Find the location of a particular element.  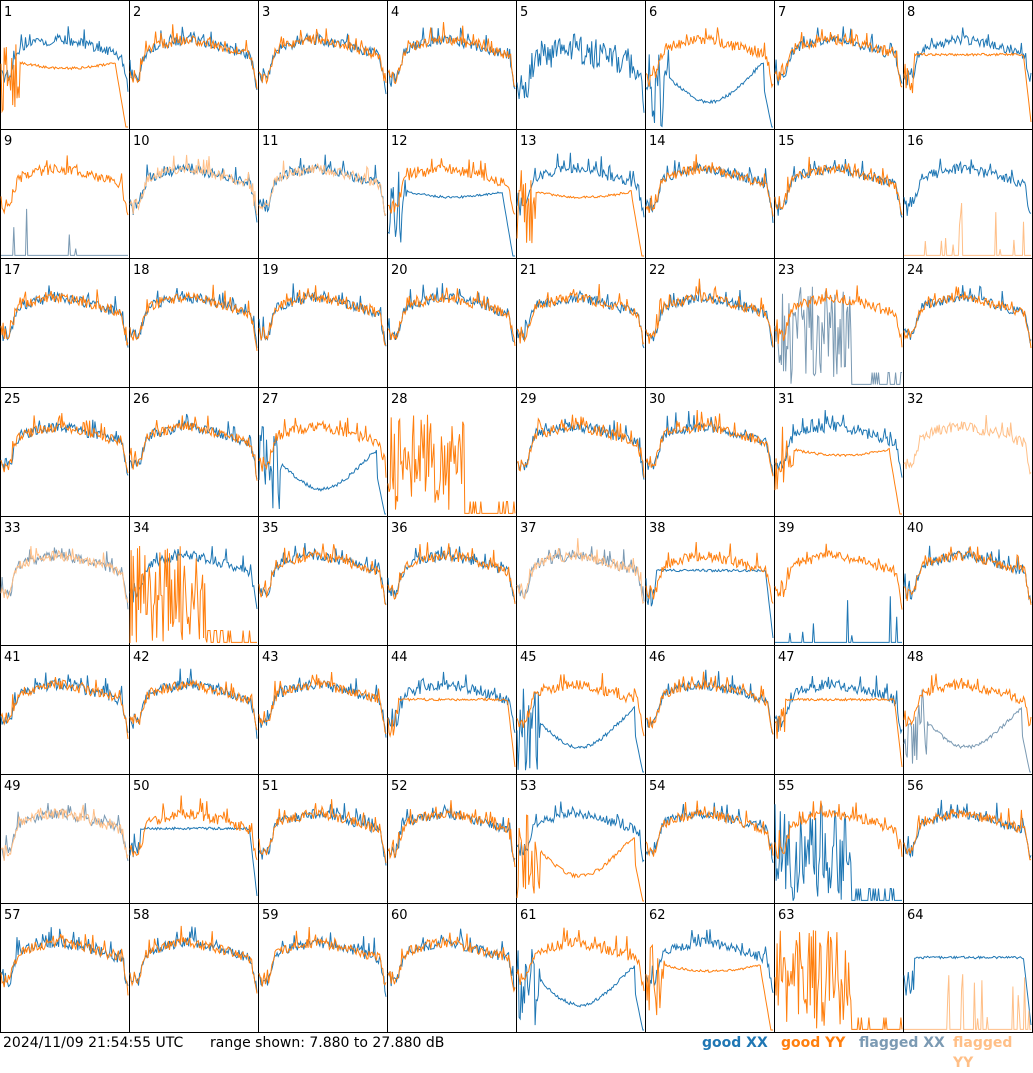

panel-43: 43 is located at coordinates (323, 710).